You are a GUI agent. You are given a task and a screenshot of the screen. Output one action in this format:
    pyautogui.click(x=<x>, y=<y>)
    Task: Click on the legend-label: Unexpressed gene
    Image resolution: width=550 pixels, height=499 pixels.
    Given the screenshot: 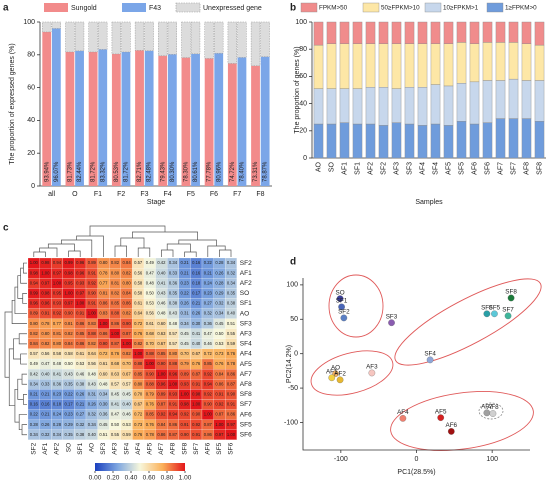 What is the action you would take?
    pyautogui.click(x=232, y=8)
    